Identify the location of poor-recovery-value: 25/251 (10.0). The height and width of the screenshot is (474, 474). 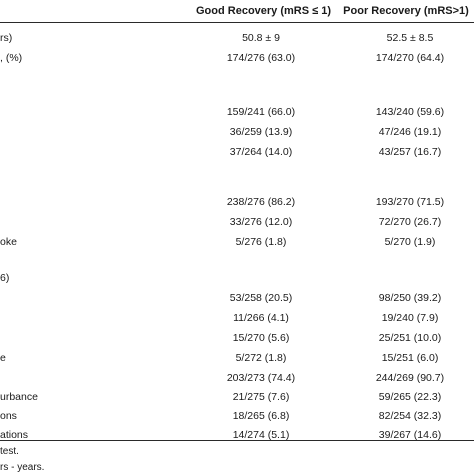
(410, 338).